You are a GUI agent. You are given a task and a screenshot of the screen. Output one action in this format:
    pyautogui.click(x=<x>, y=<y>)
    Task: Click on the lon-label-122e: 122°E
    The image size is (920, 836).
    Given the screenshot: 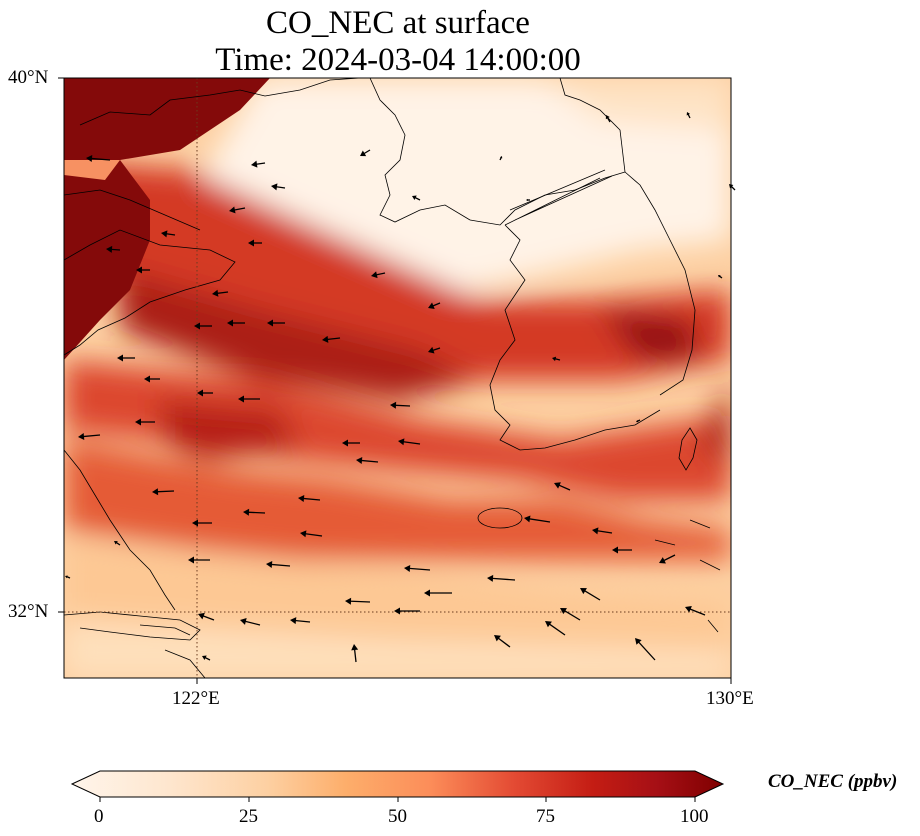 What is the action you would take?
    pyautogui.click(x=196, y=698)
    